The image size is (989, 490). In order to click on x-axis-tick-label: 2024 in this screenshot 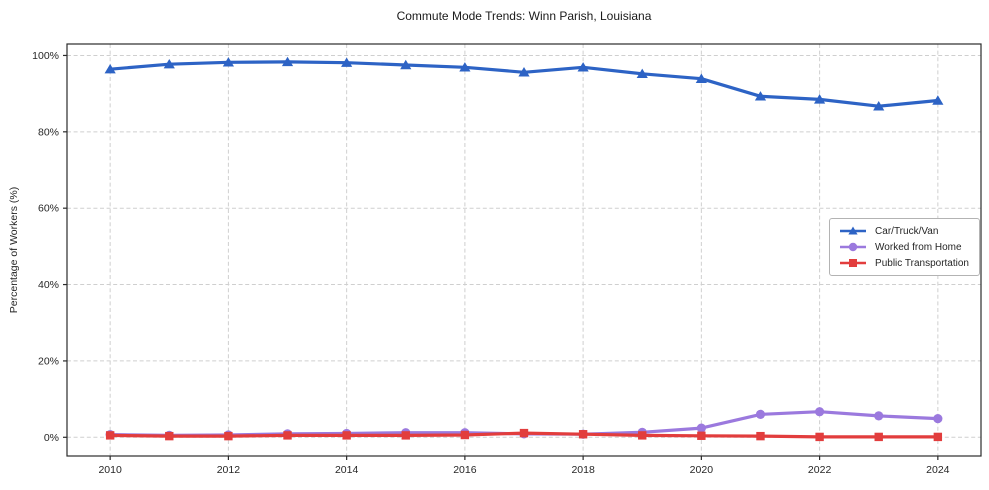, I will do `click(938, 470)`.